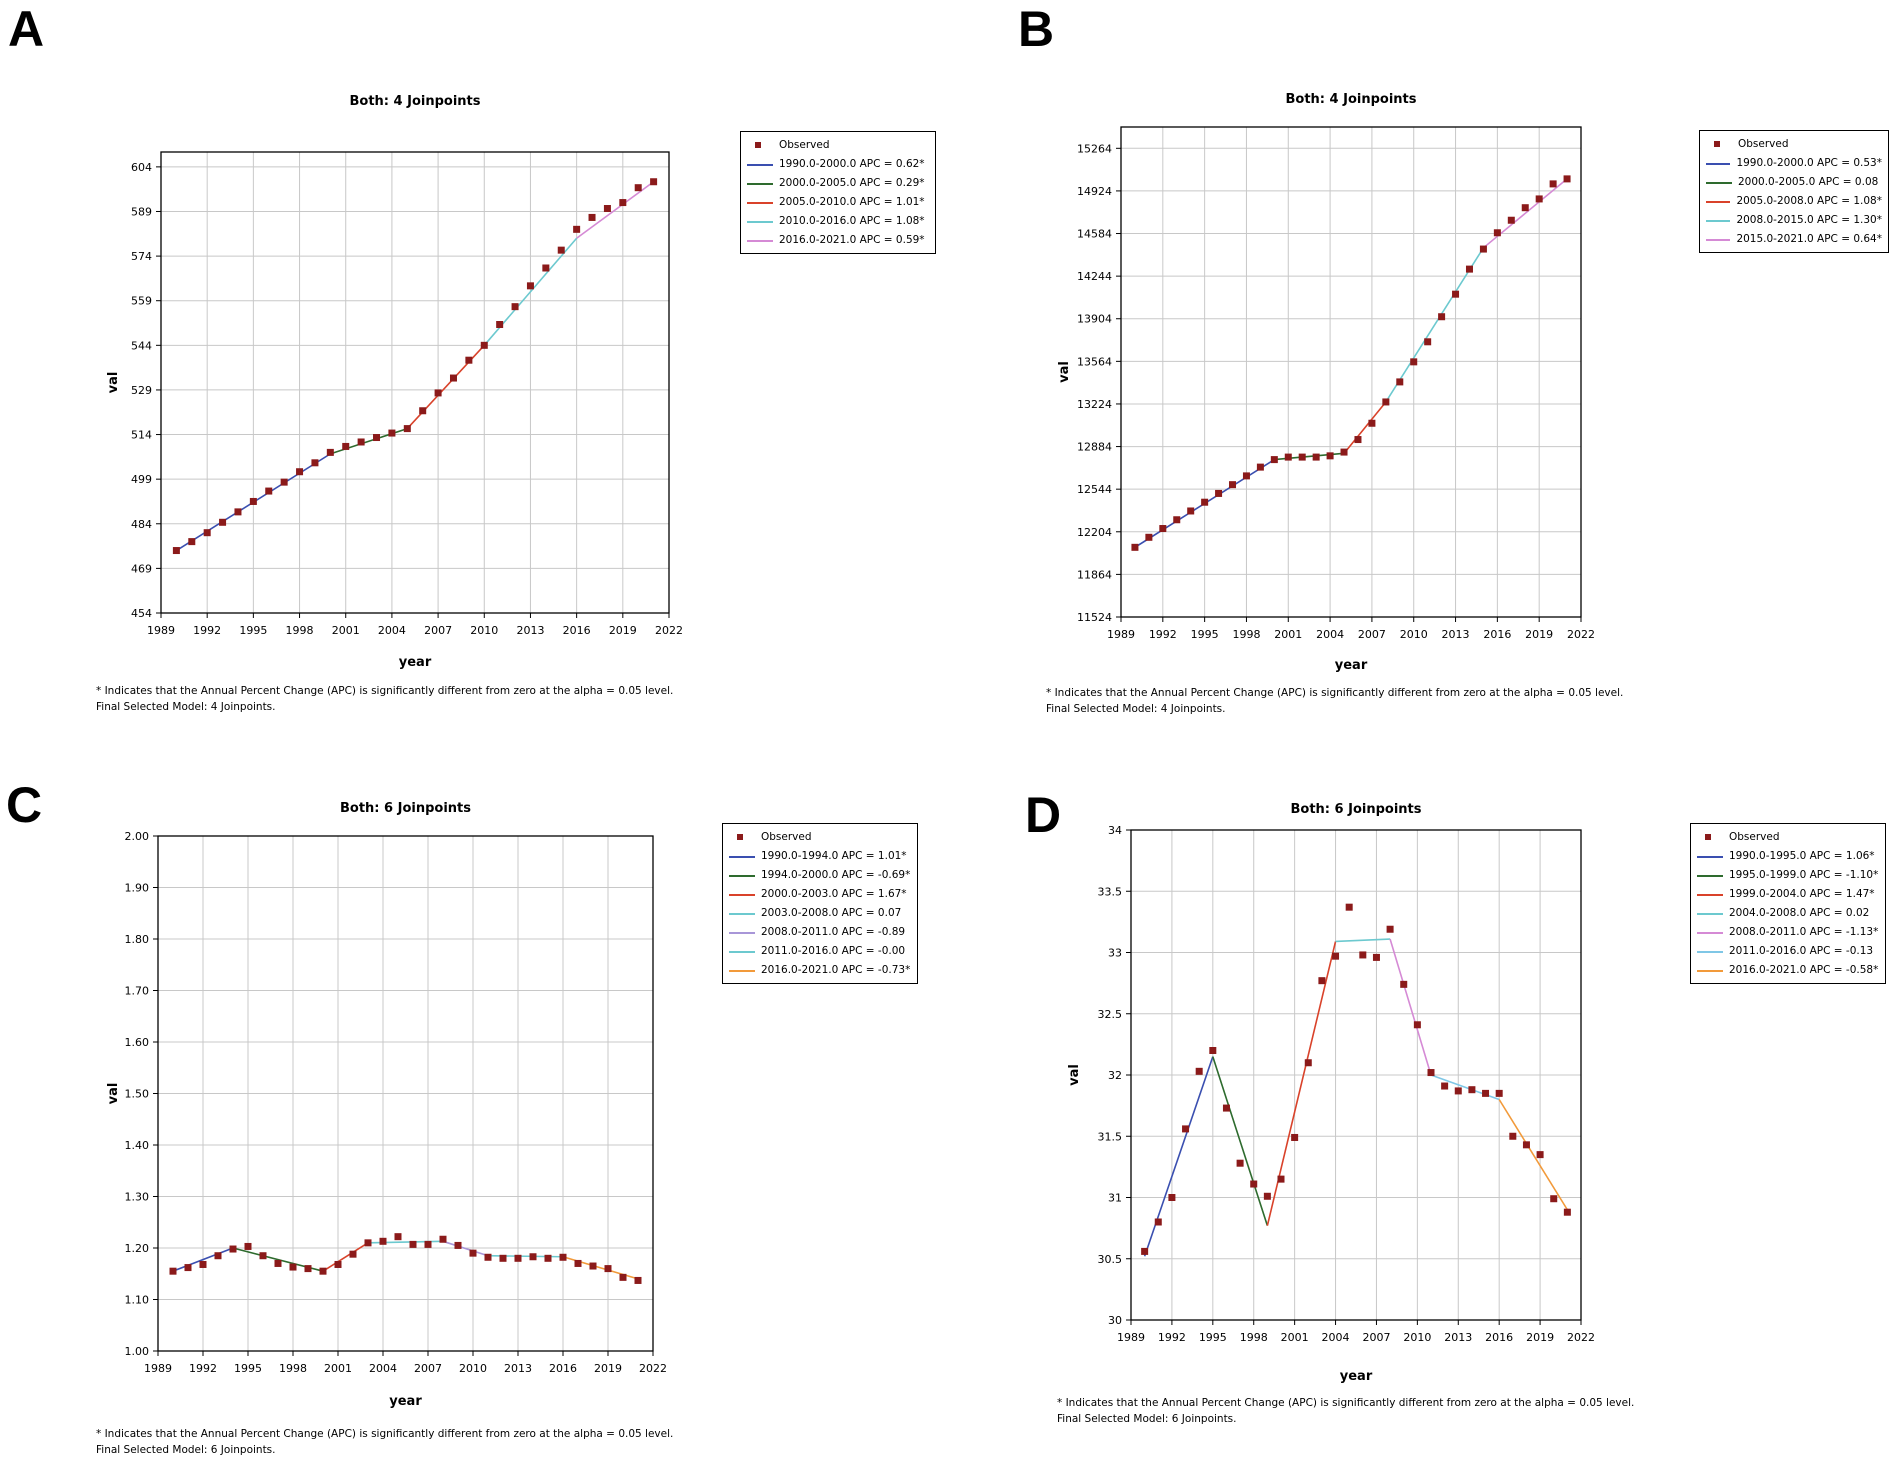 The width and height of the screenshot is (1902, 1465). What do you see at coordinates (1356, 1376) in the screenshot?
I see `x-axis-label: year` at bounding box center [1356, 1376].